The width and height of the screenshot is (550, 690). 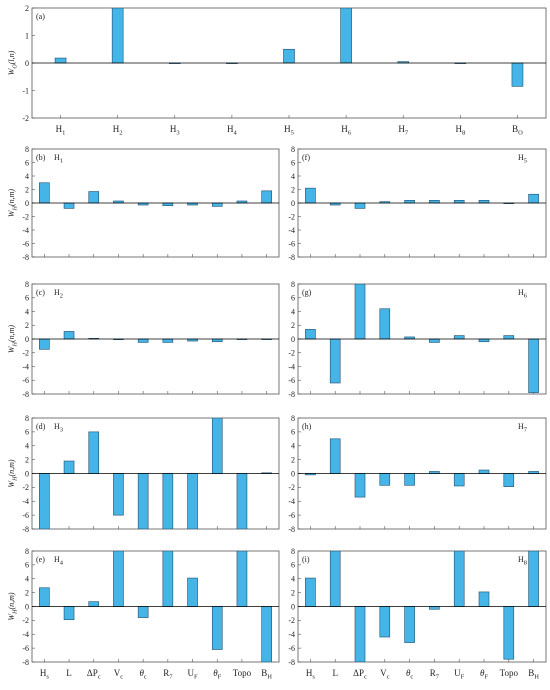 What do you see at coordinates (217, 674) in the screenshot?
I see `x-category-label: θF` at bounding box center [217, 674].